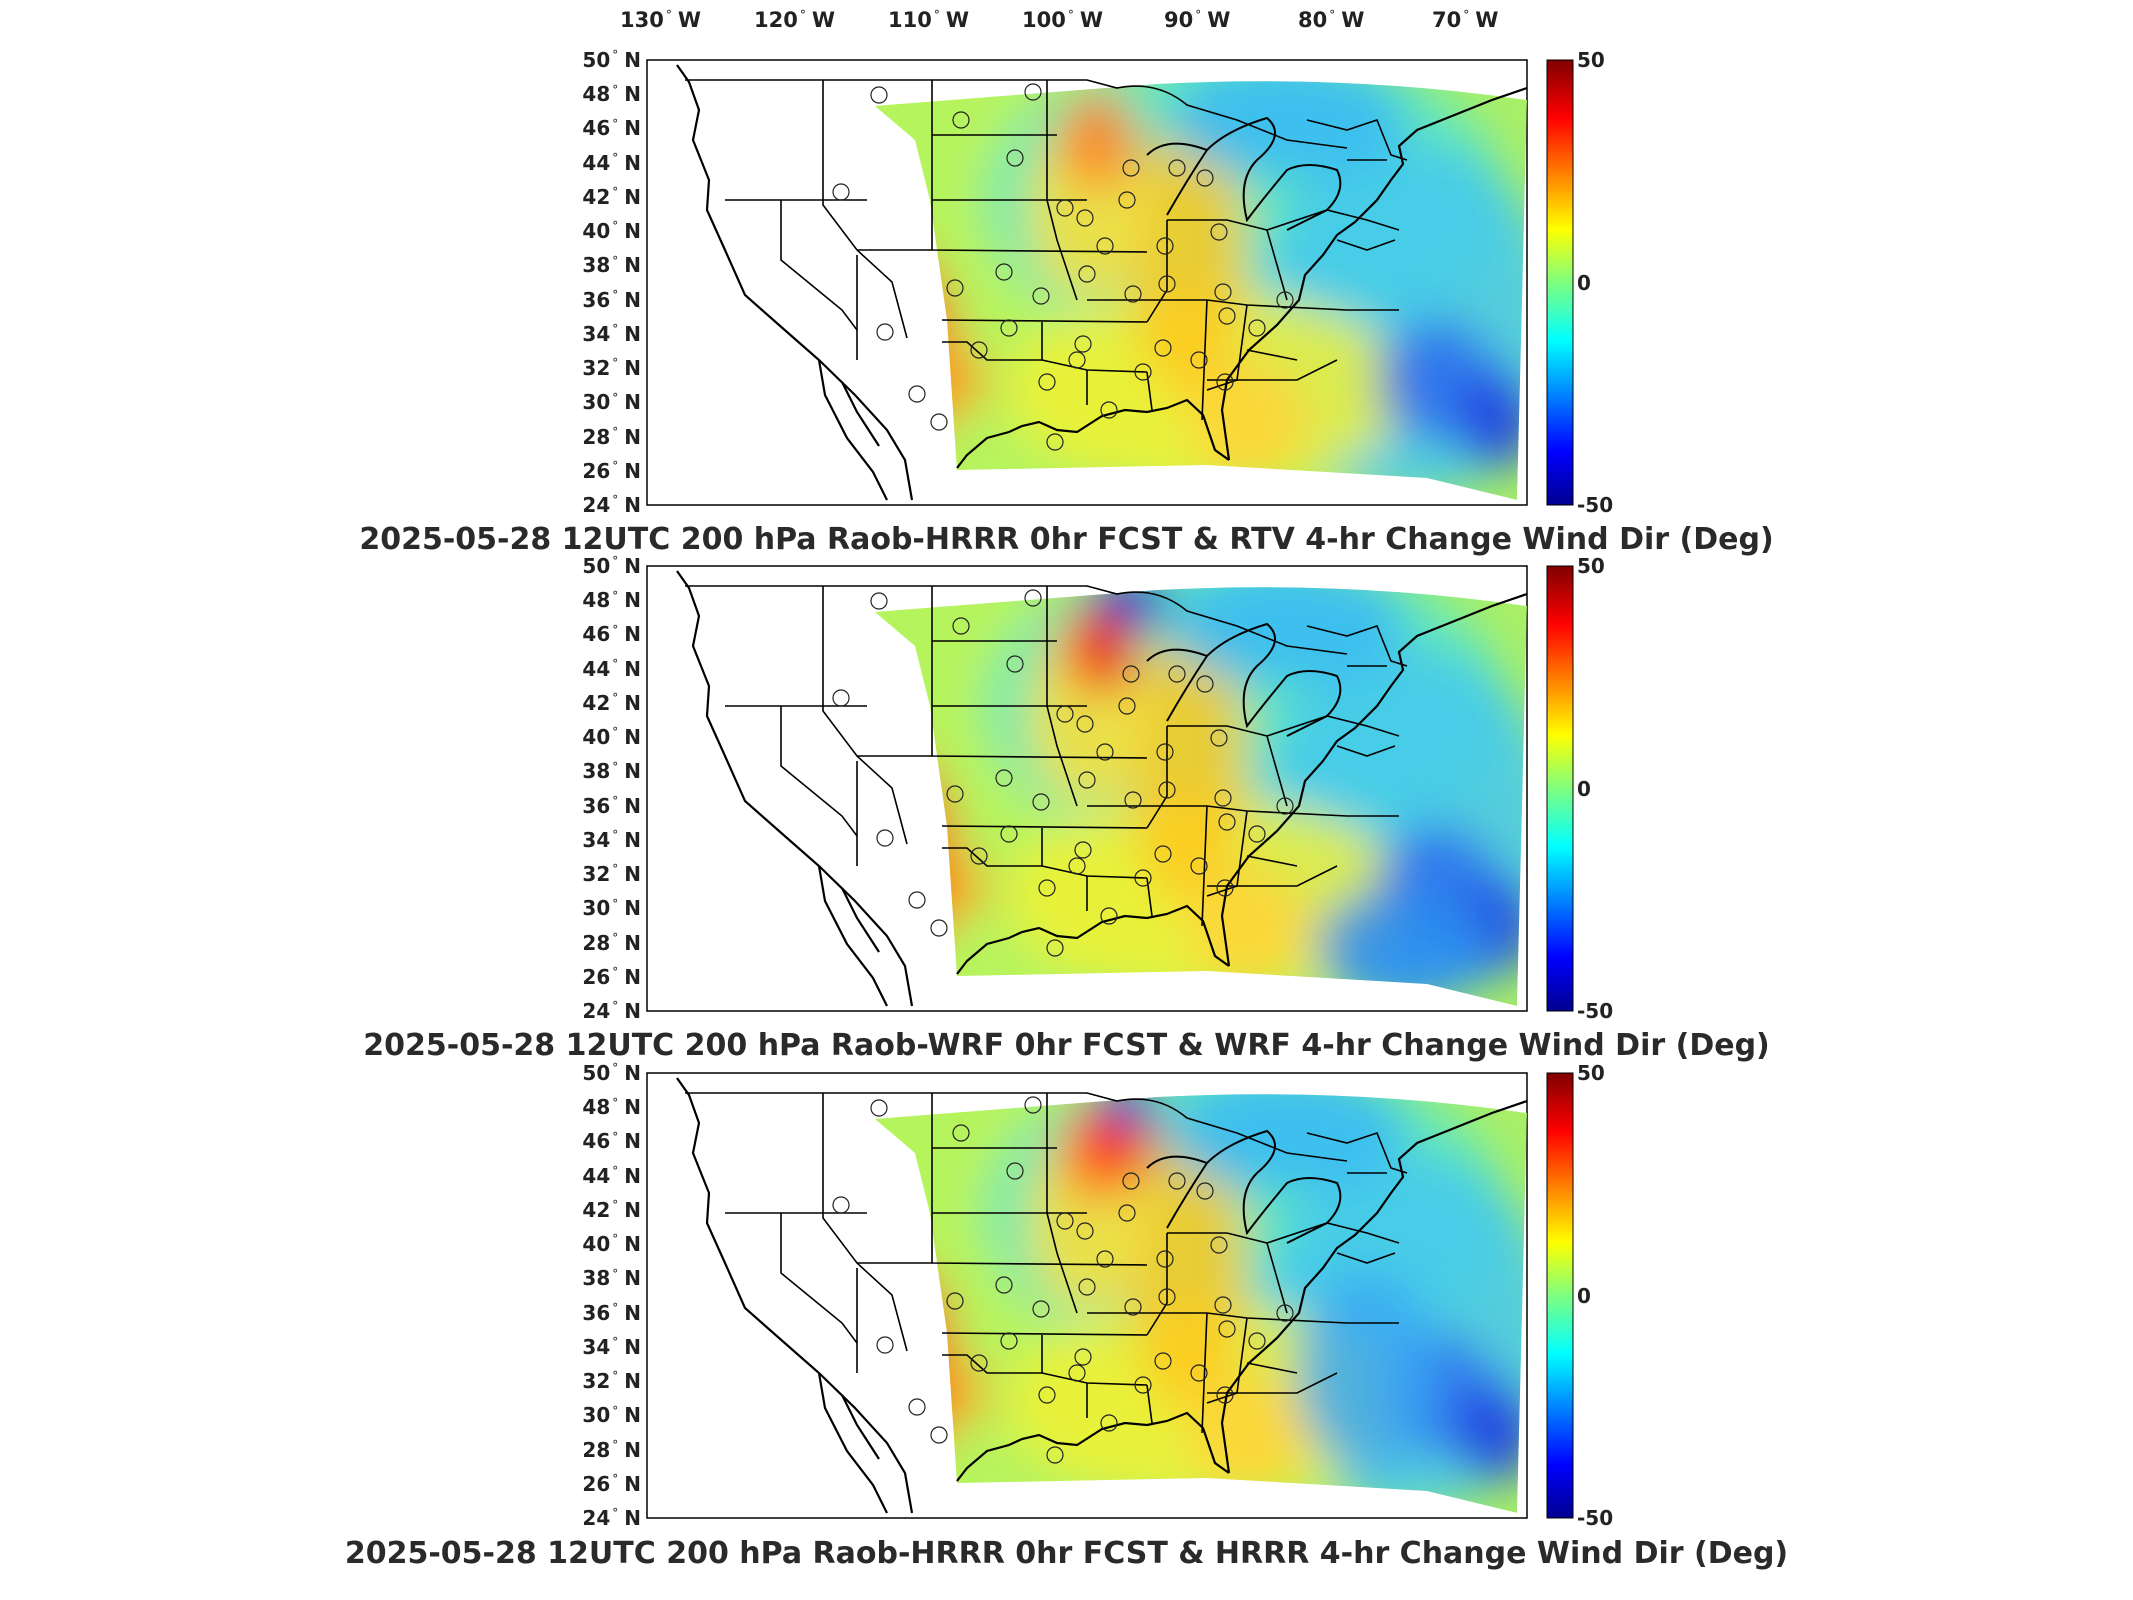 The width and height of the screenshot is (2133, 1600). Describe the element at coordinates (929, 20) in the screenshot. I see `lon-label: 110 ° W` at that location.